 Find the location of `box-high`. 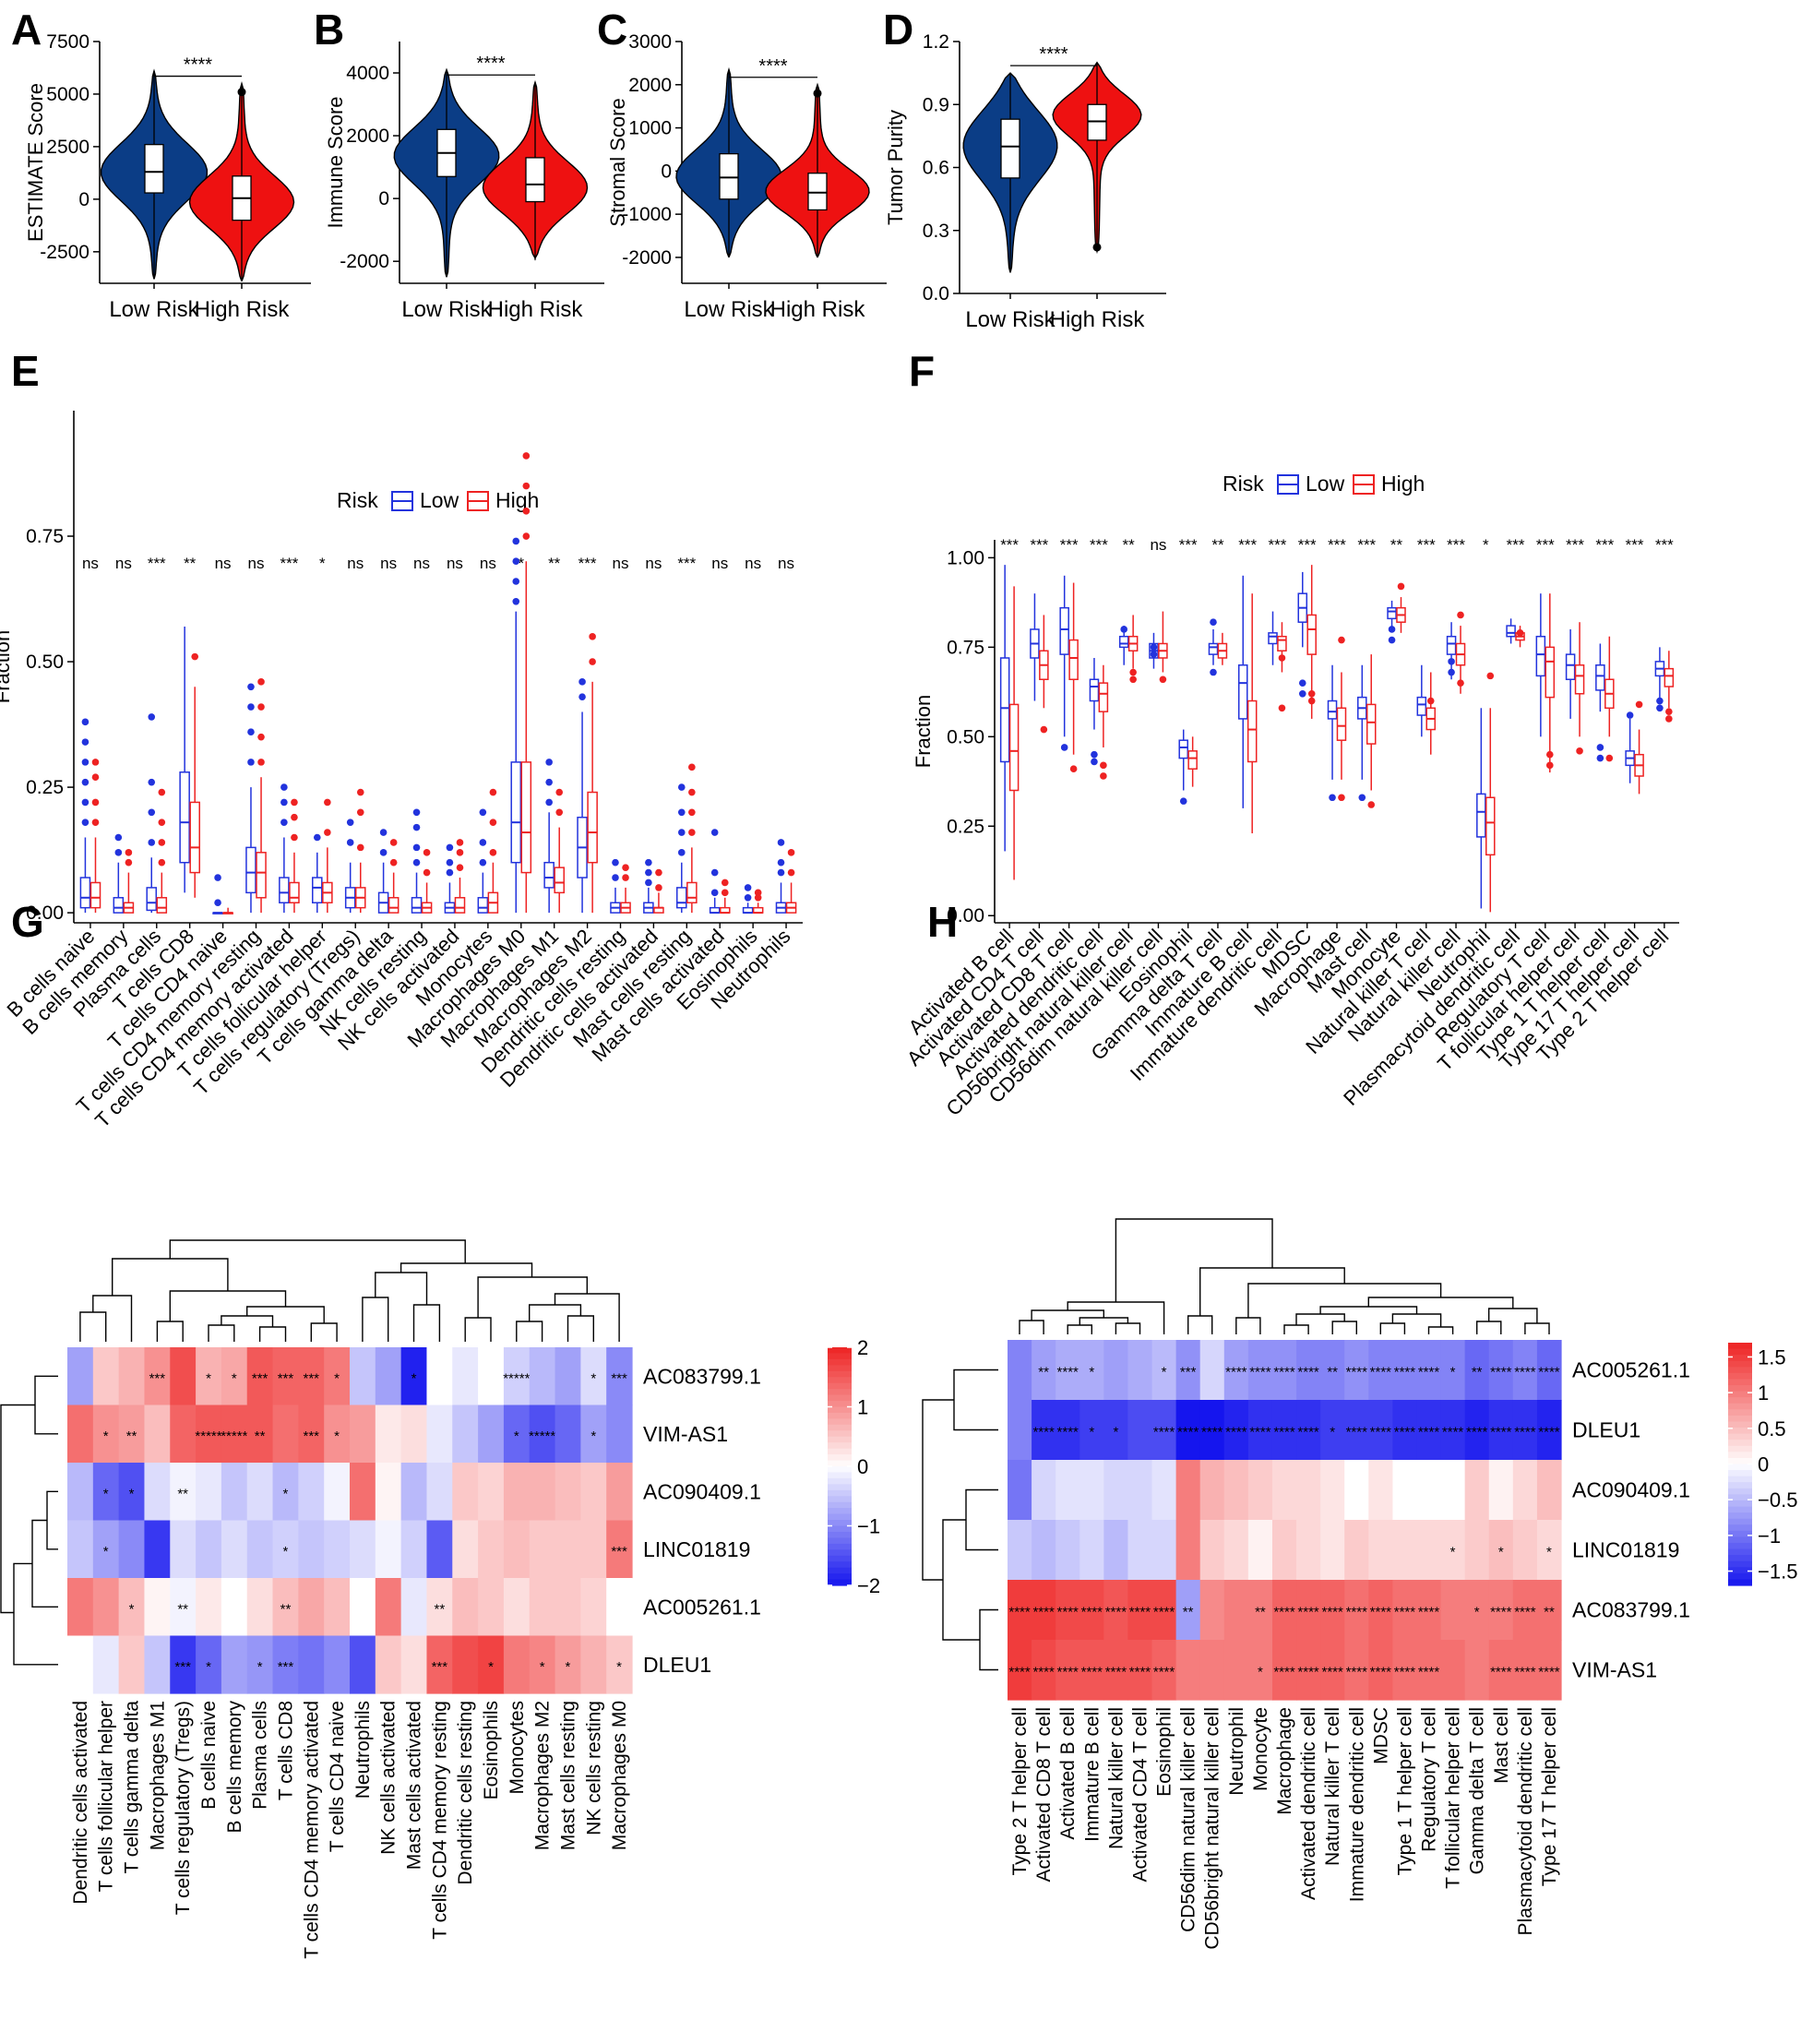

box-high is located at coordinates (162, 905).